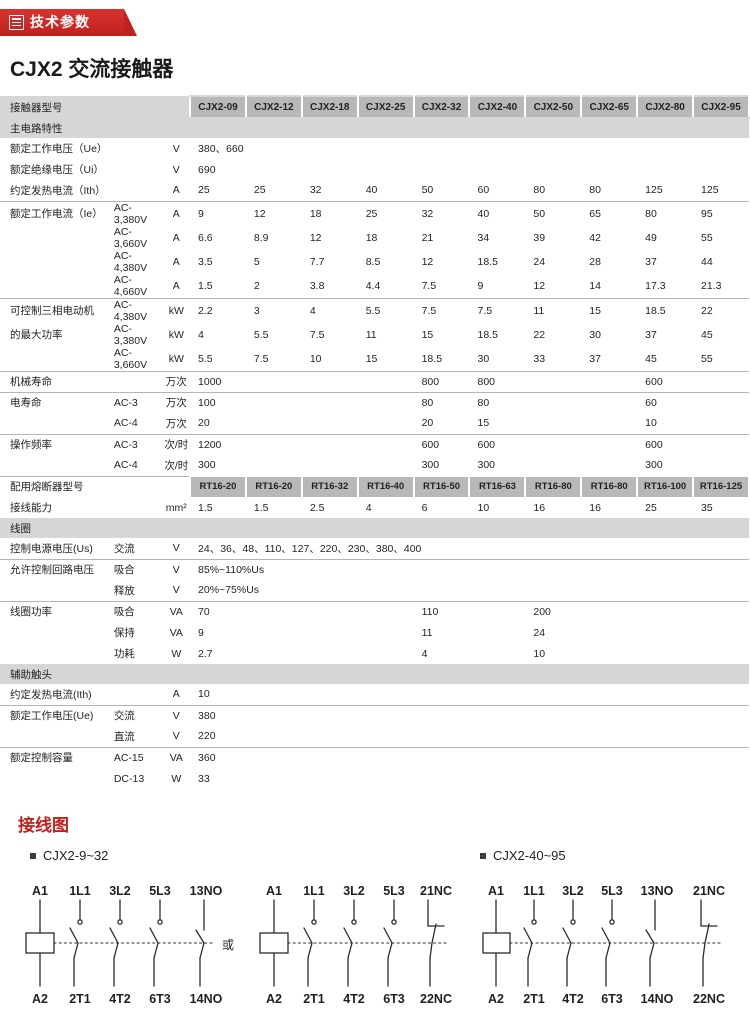 The height and width of the screenshot is (1013, 750). What do you see at coordinates (31, 612) in the screenshot?
I see `row-label: 线圈功率` at bounding box center [31, 612].